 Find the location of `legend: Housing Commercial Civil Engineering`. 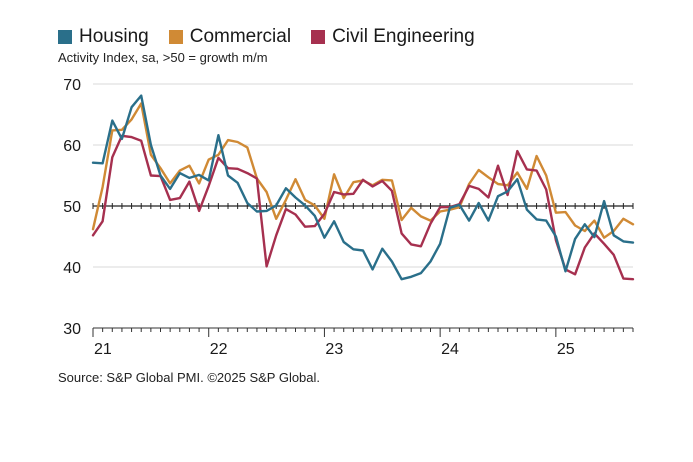

legend: Housing Commercial Civil Engineering is located at coordinates (266, 37).